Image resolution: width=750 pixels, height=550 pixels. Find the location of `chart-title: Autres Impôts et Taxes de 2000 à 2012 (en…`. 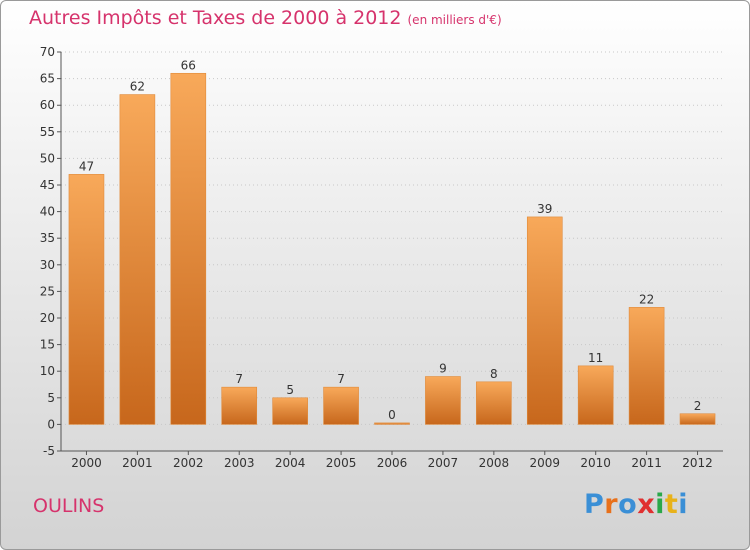

chart-title: Autres Impôts et Taxes de 2000 à 2012 (en… is located at coordinates (265, 18).